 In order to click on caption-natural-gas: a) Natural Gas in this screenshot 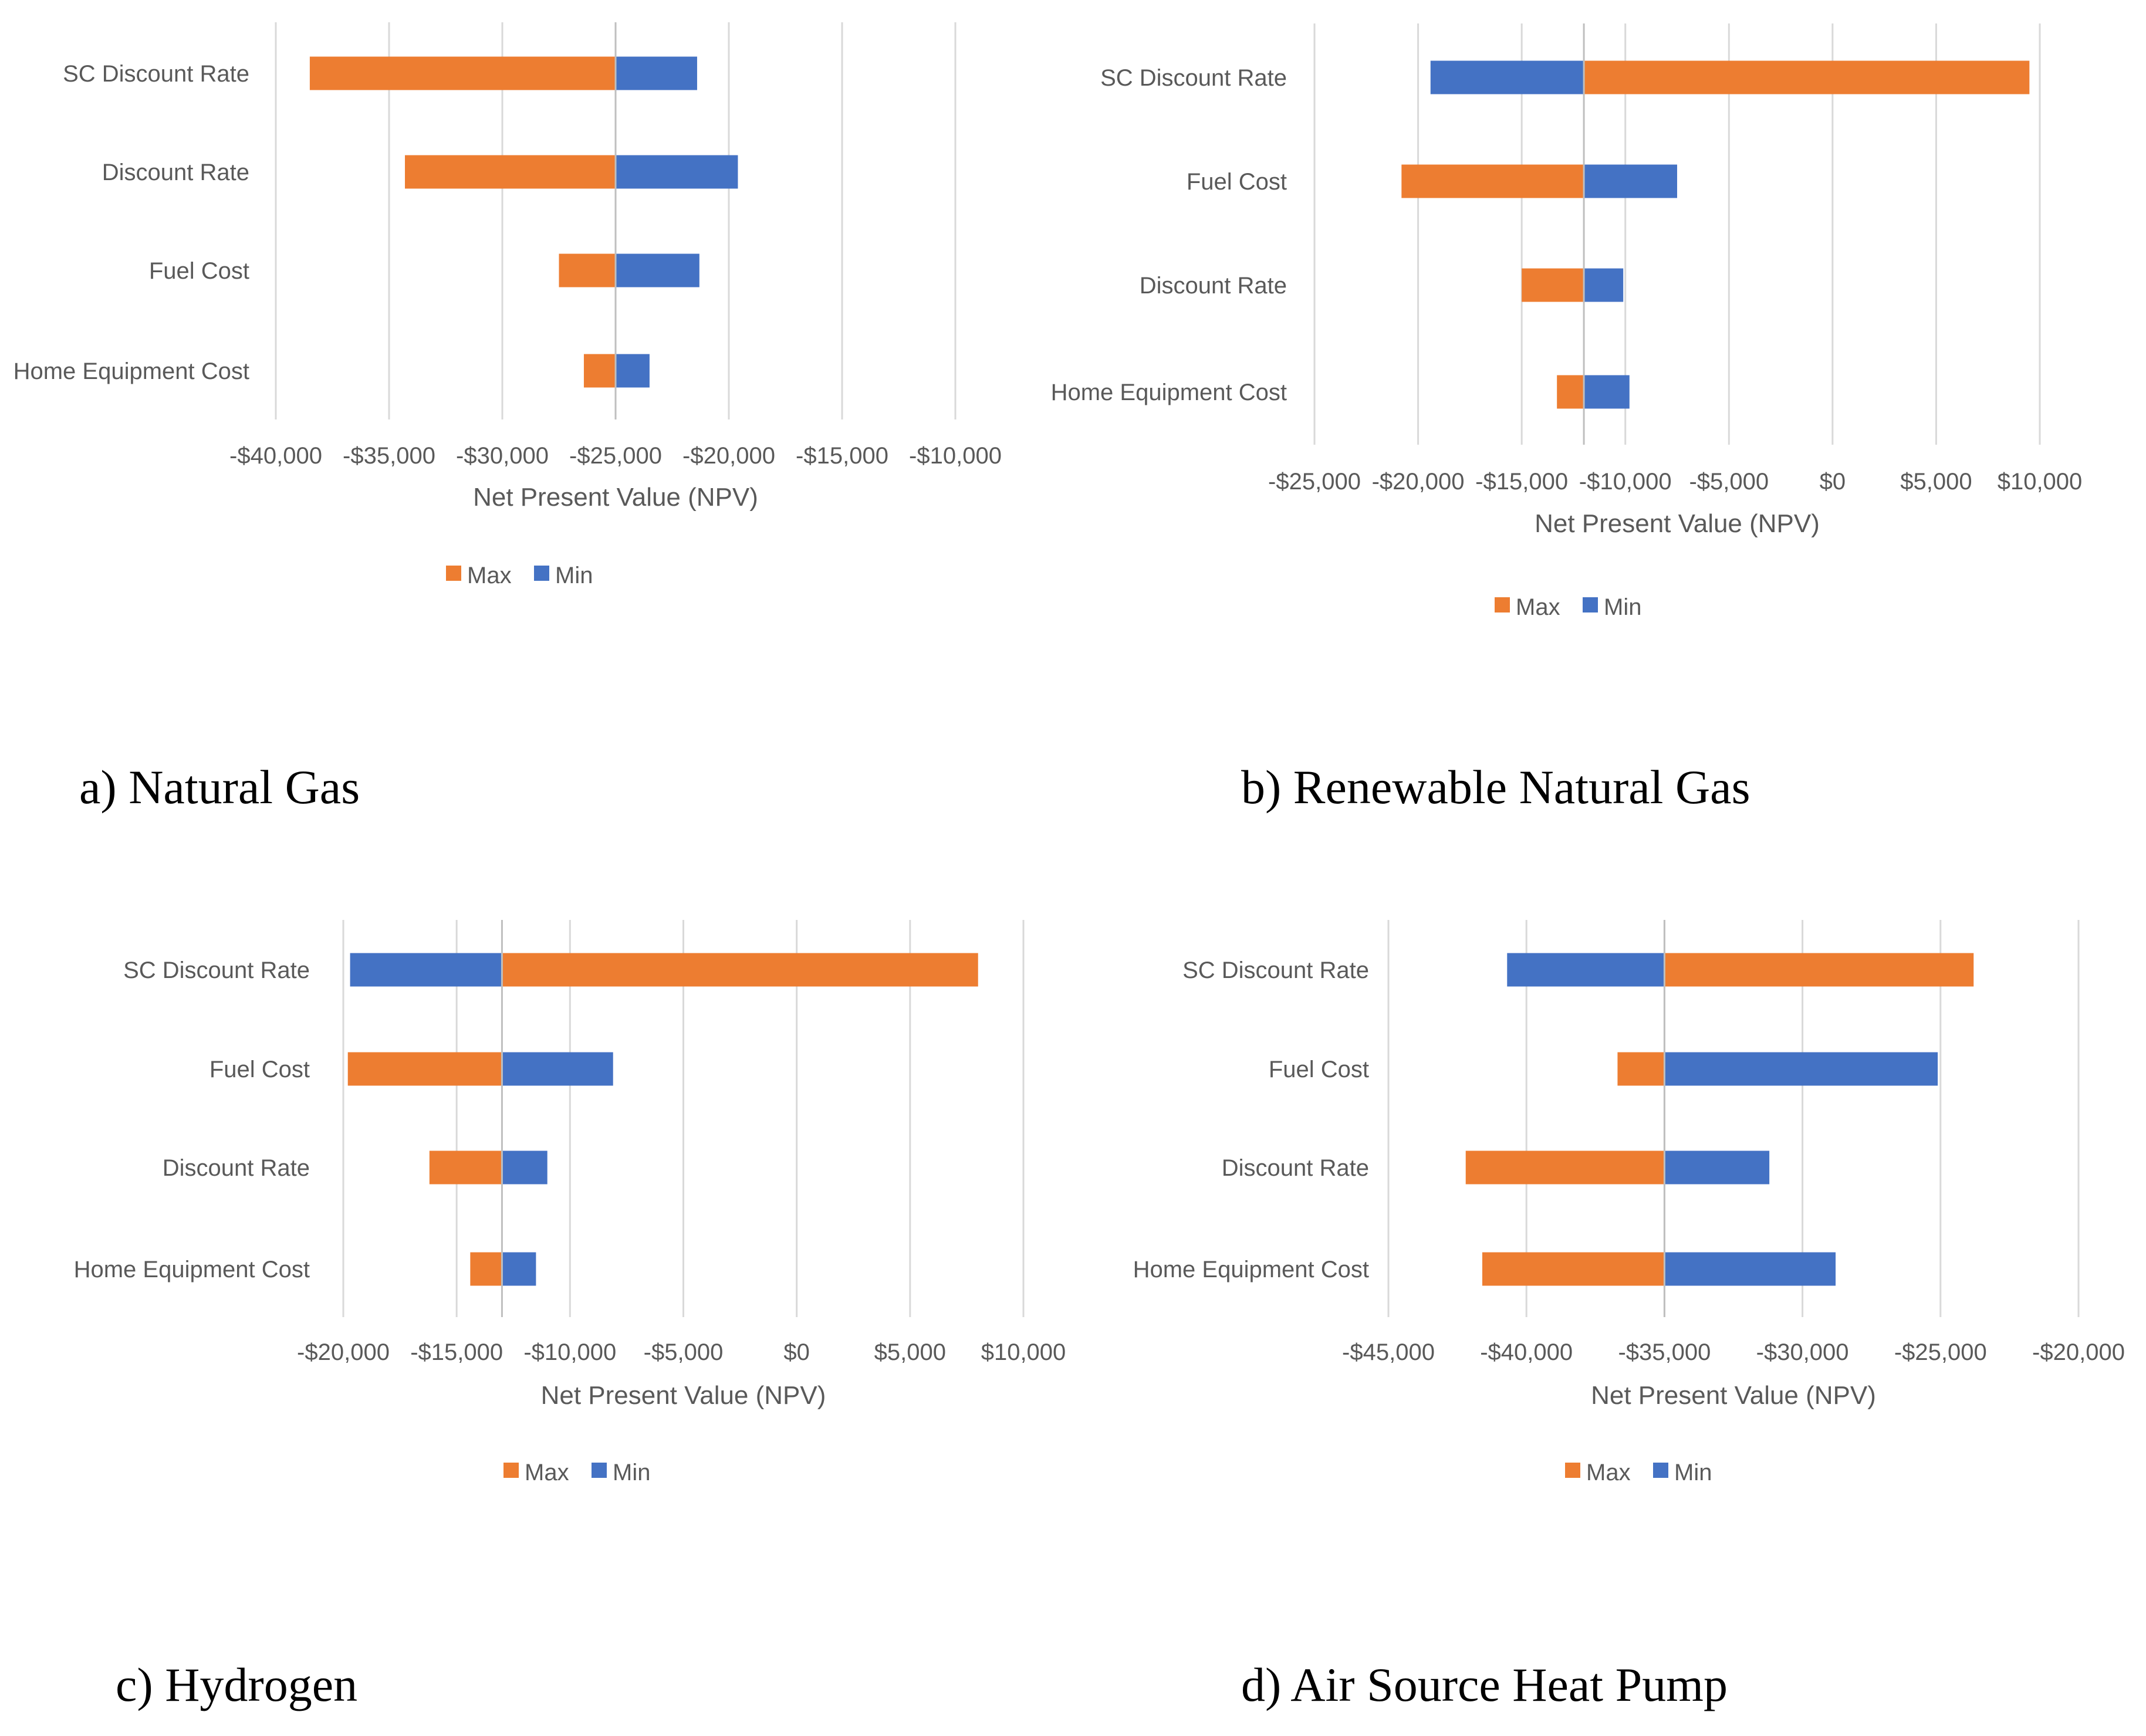, I will do `click(220, 787)`.